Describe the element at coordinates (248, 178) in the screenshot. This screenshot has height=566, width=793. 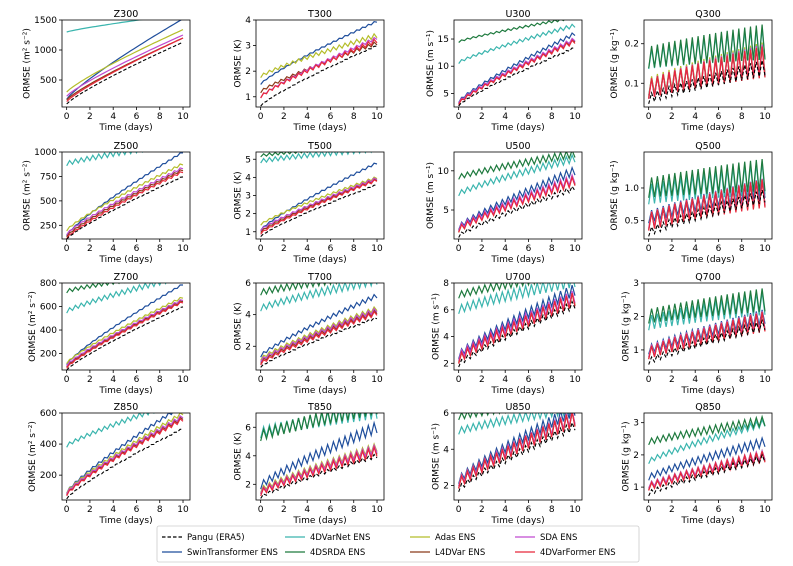
I see `y-tick-label: 4` at that location.